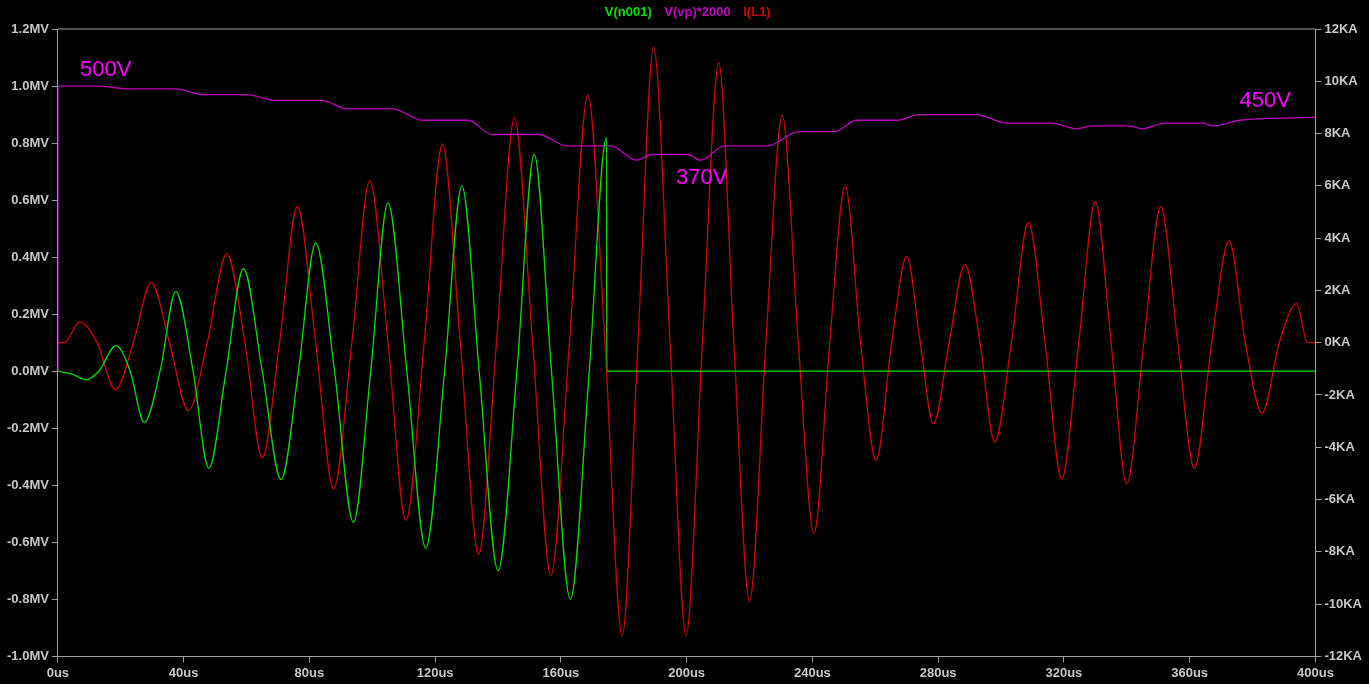 This screenshot has height=684, width=1369. I want to click on x-tick-label: 240us, so click(812, 672).